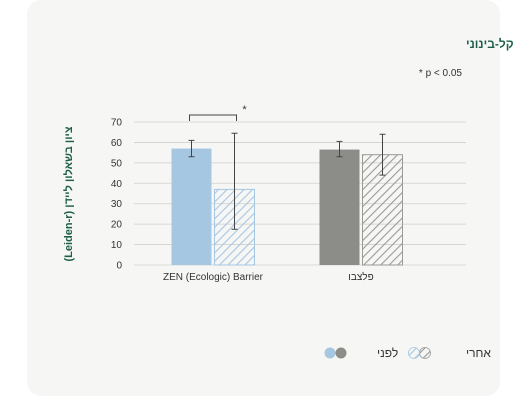 The image size is (513, 397). What do you see at coordinates (117, 184) in the screenshot?
I see `y-tick-label: 40` at bounding box center [117, 184].